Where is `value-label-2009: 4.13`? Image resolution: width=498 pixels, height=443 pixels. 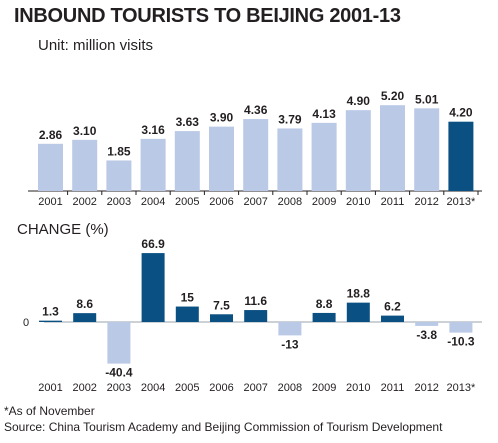
value-label-2009: 4.13 is located at coordinates (324, 114).